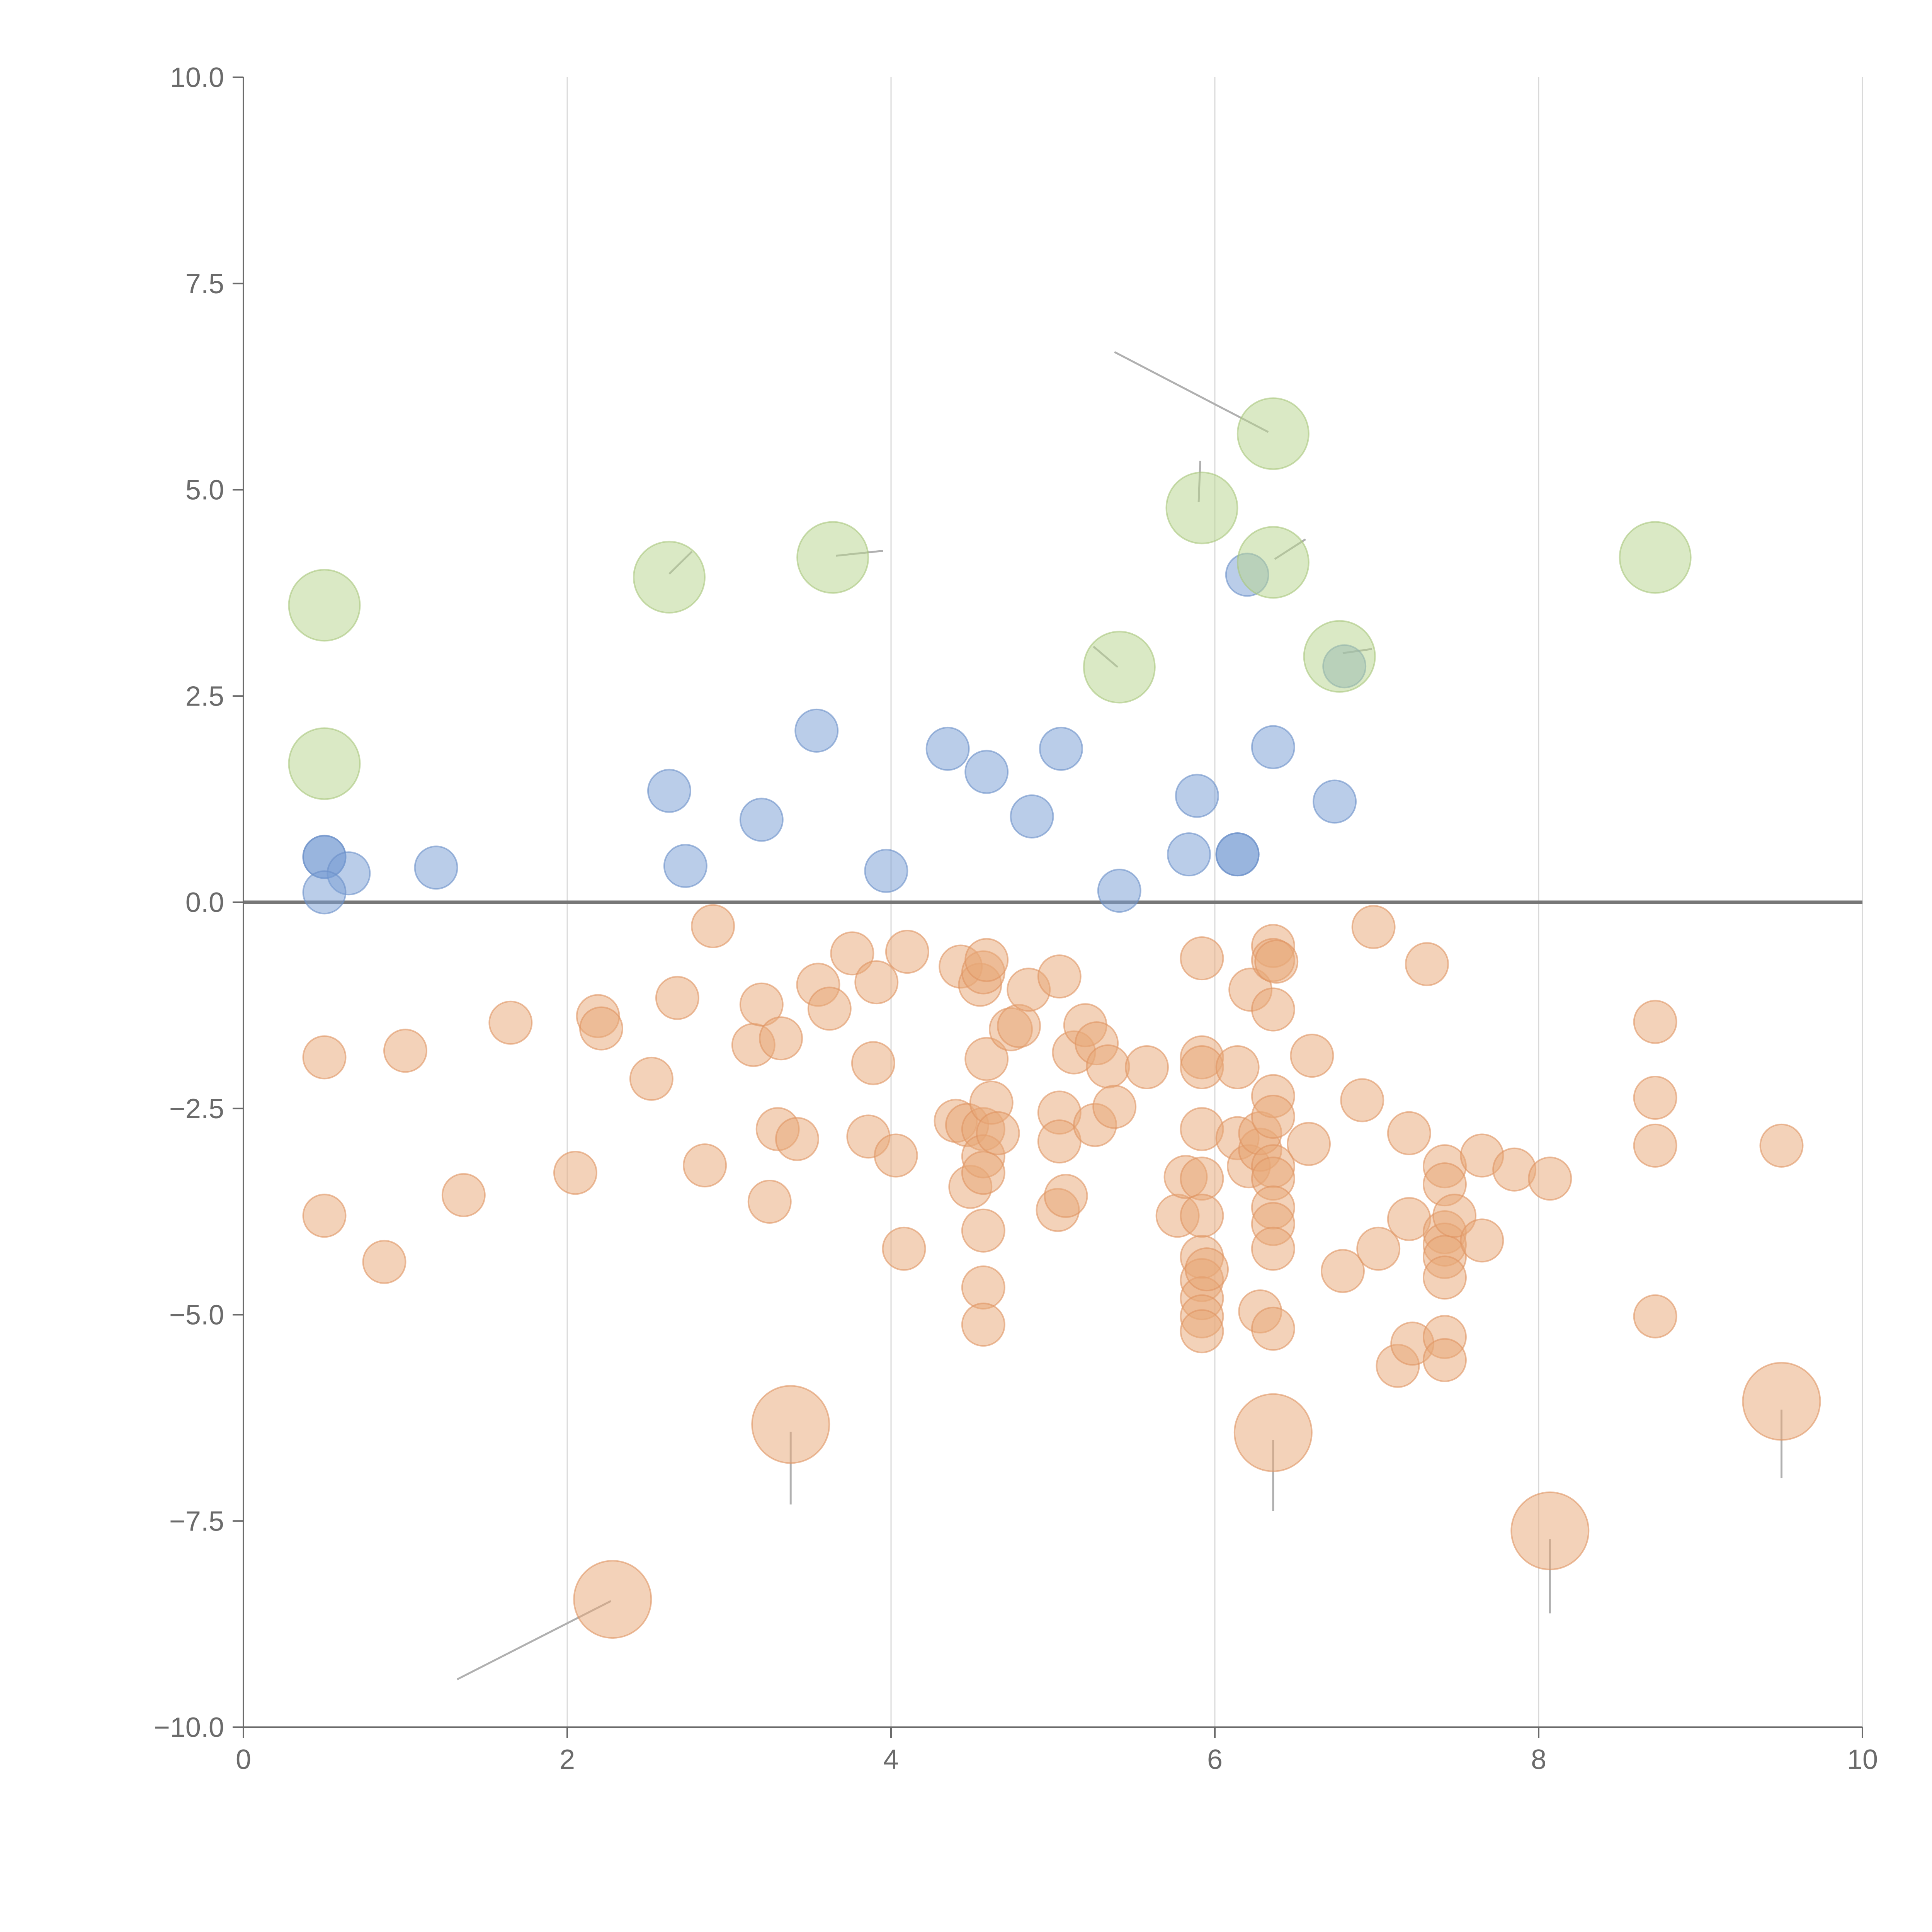 This screenshot has width=1932, height=1932. What do you see at coordinates (197, 1522) in the screenshot?
I see `y-tick-label: −7.5` at bounding box center [197, 1522].